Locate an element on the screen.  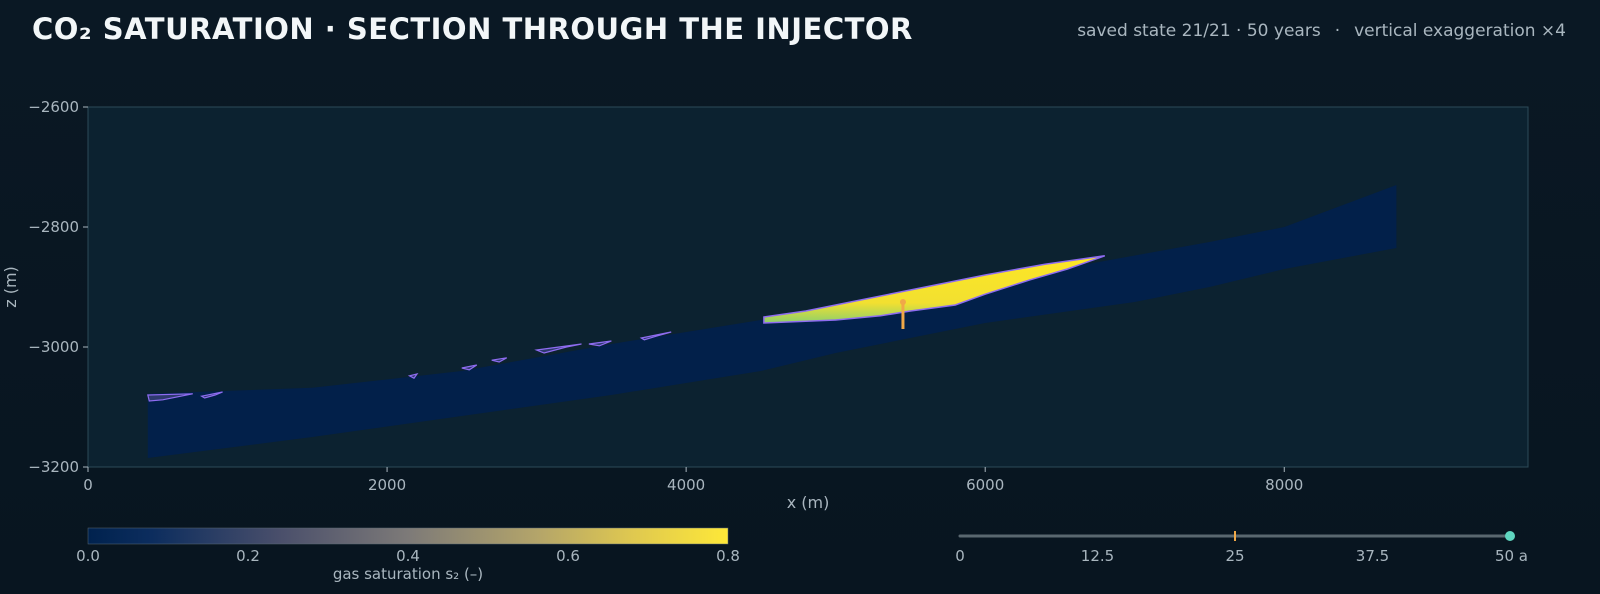
colorbar: 0.0 0.2 0.4 0.6 0.8 gas saturation s₂ (–) is located at coordinates (408, 555).